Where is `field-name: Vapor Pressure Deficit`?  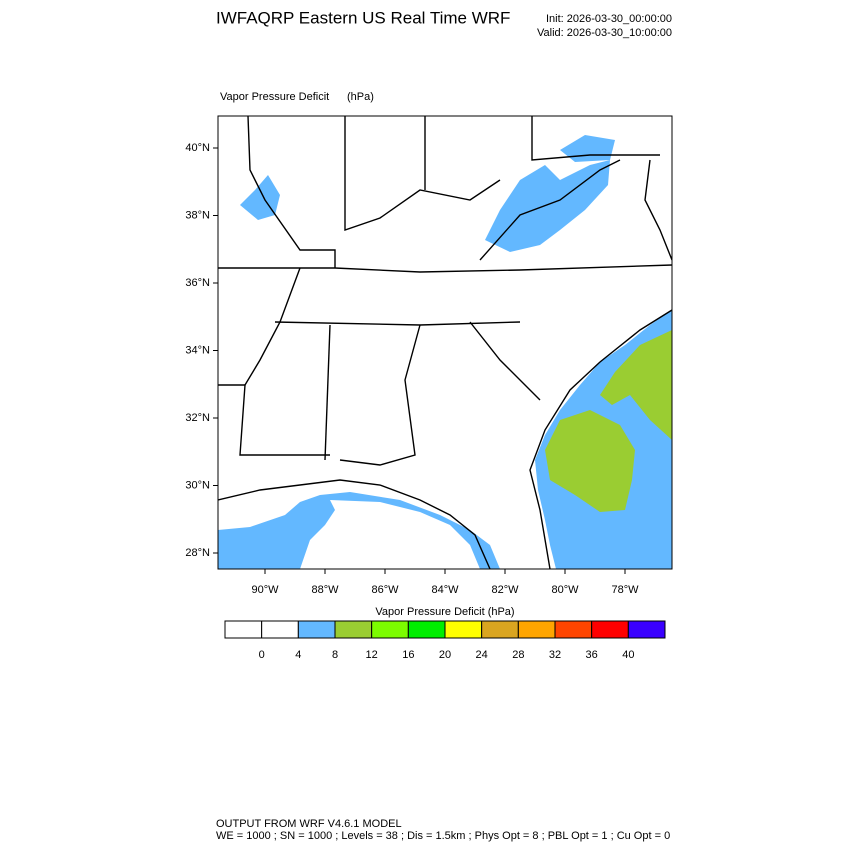 field-name: Vapor Pressure Deficit is located at coordinates (274, 97).